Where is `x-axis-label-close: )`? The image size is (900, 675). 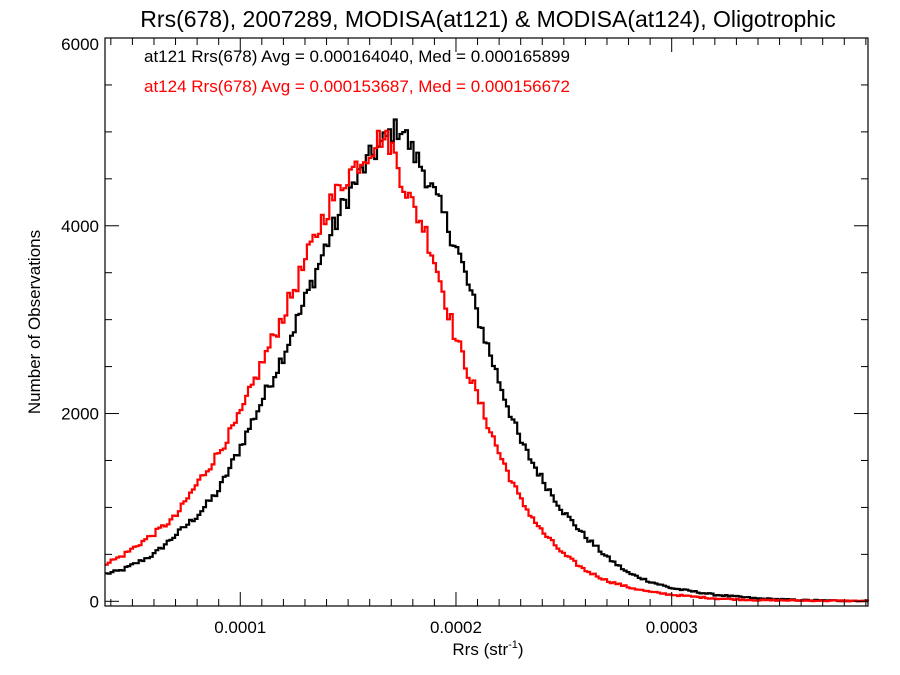
x-axis-label-close: ) is located at coordinates (521, 649).